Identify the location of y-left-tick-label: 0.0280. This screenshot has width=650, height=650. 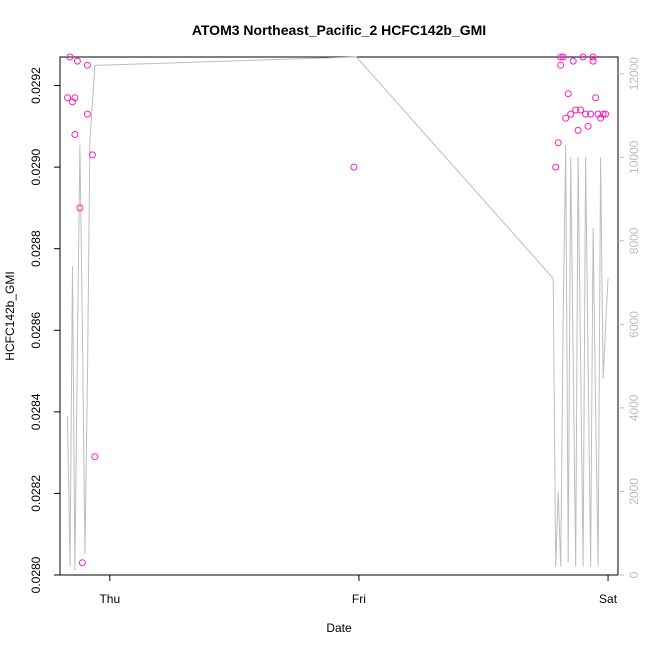
(36, 574).